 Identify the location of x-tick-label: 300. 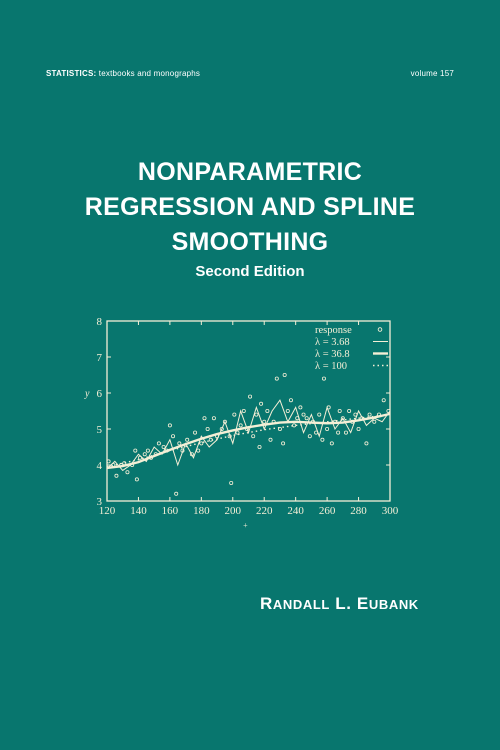
(390, 511).